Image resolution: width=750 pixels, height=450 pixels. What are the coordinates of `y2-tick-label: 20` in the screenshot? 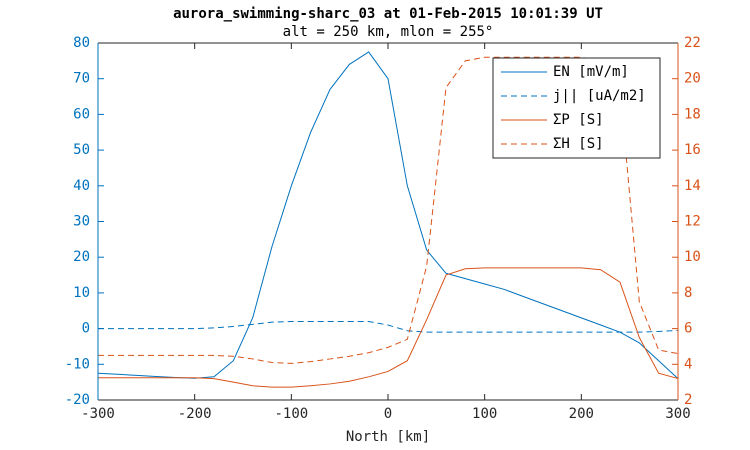 It's located at (692, 79).